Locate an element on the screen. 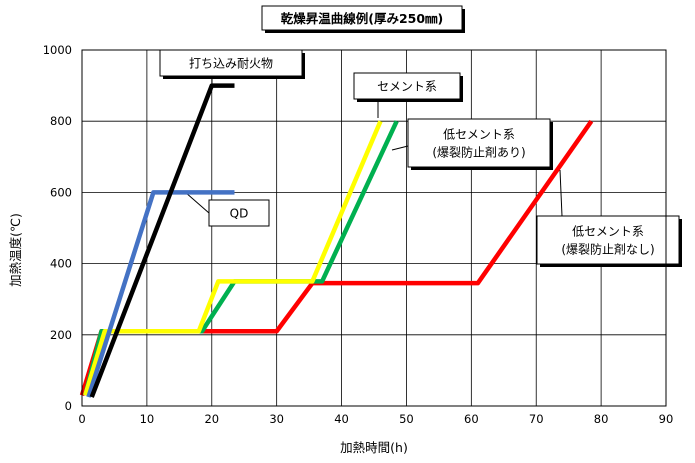 The height and width of the screenshot is (463, 695). x-tick-label: 40 is located at coordinates (341, 419).